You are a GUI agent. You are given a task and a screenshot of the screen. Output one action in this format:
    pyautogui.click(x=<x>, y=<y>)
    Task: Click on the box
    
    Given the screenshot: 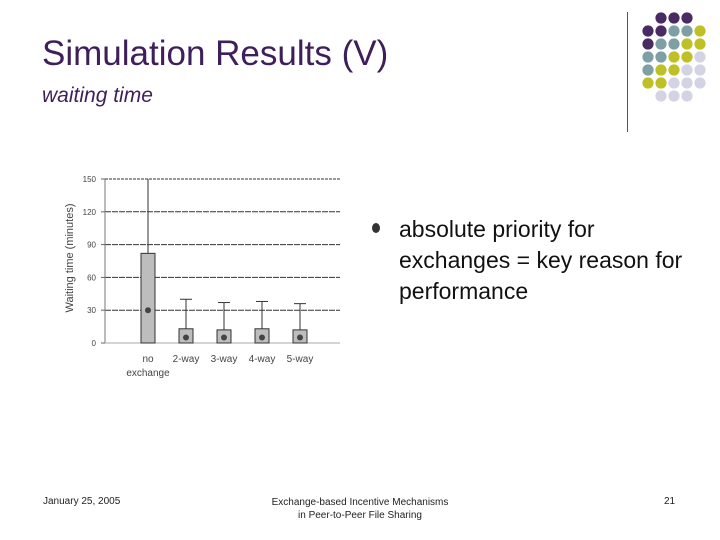 What is the action you would take?
    pyautogui.click(x=148, y=298)
    